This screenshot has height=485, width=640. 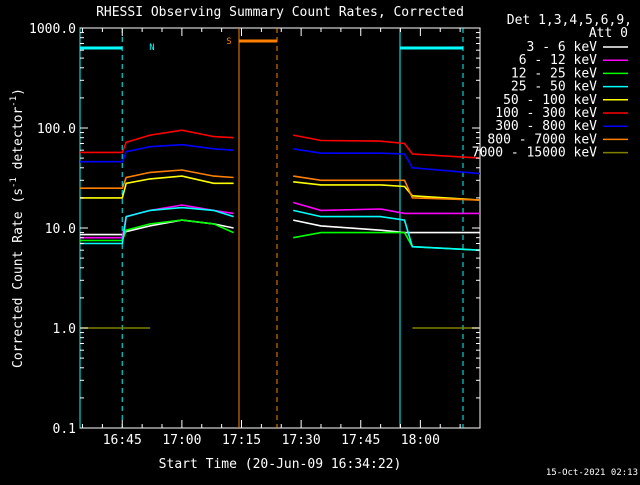 What do you see at coordinates (569, 20) in the screenshot?
I see `legend-header-line-1: Det 1,3,4,5,6,9,` at bounding box center [569, 20].